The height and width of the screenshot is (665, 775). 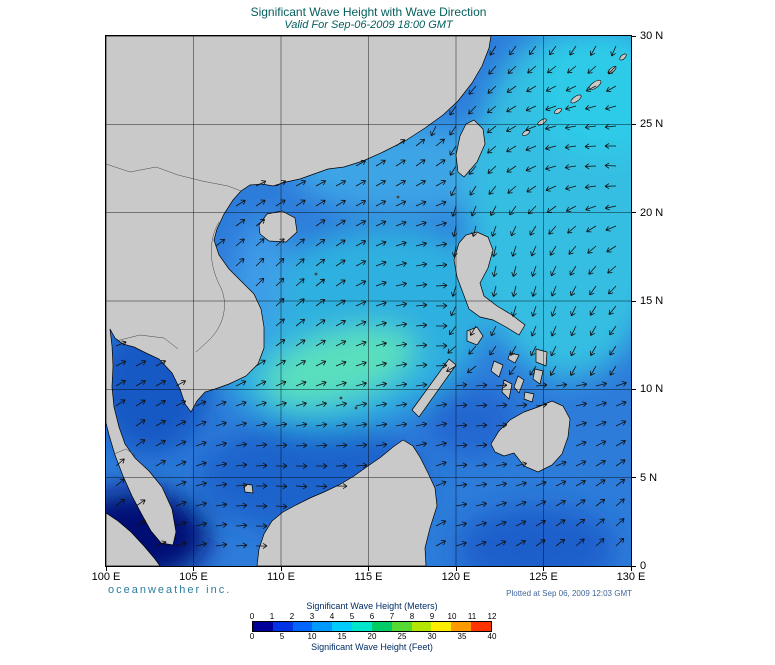 I want to click on legend-feet-ticks: 0 5 10 15 20 25 30 35 40, so click(x=373, y=636).